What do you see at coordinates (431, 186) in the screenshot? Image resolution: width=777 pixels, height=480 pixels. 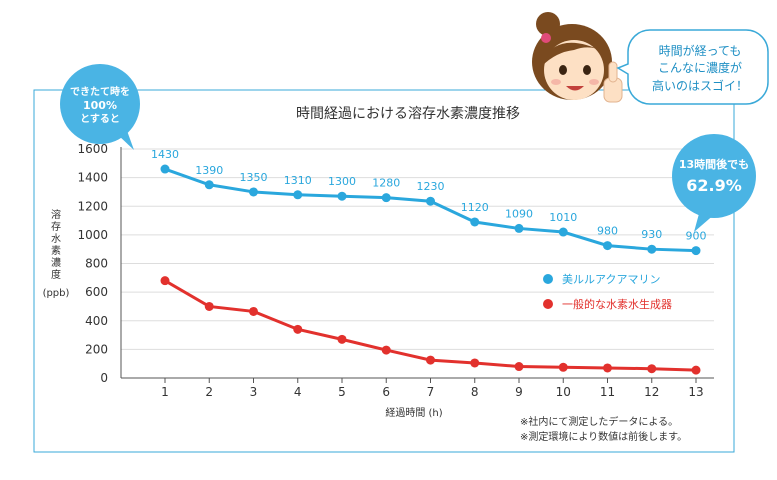 I see `data-label: 1230` at bounding box center [431, 186].